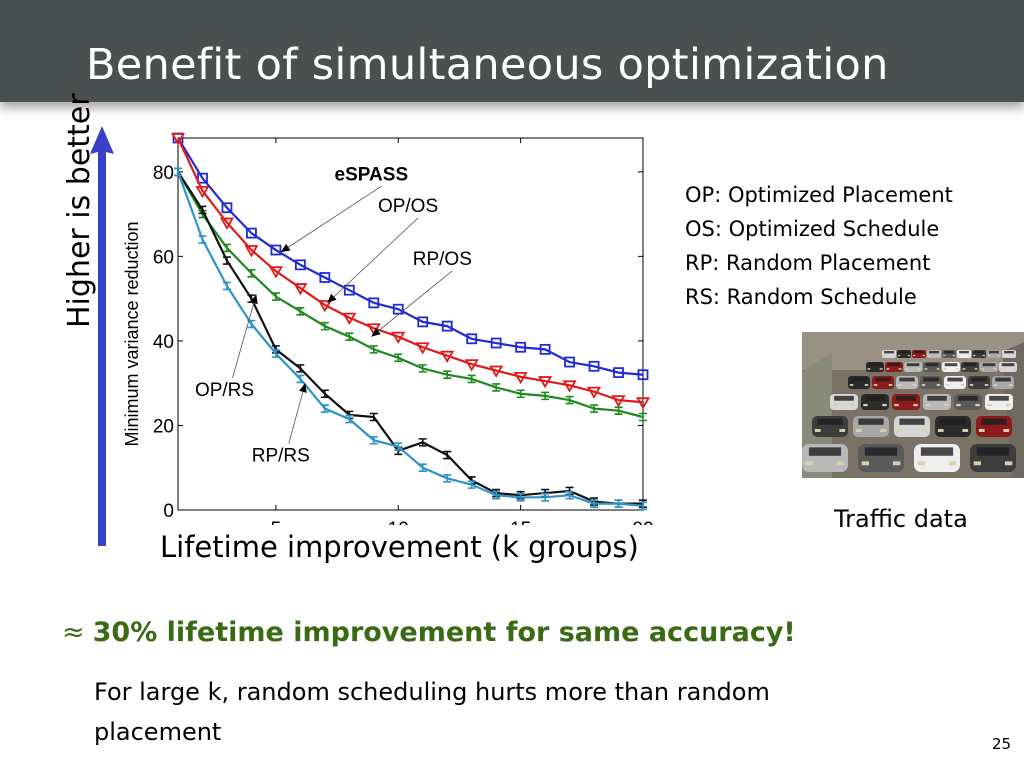  Describe the element at coordinates (520, 522) in the screenshot. I see `x-tick-label: 15` at that location.